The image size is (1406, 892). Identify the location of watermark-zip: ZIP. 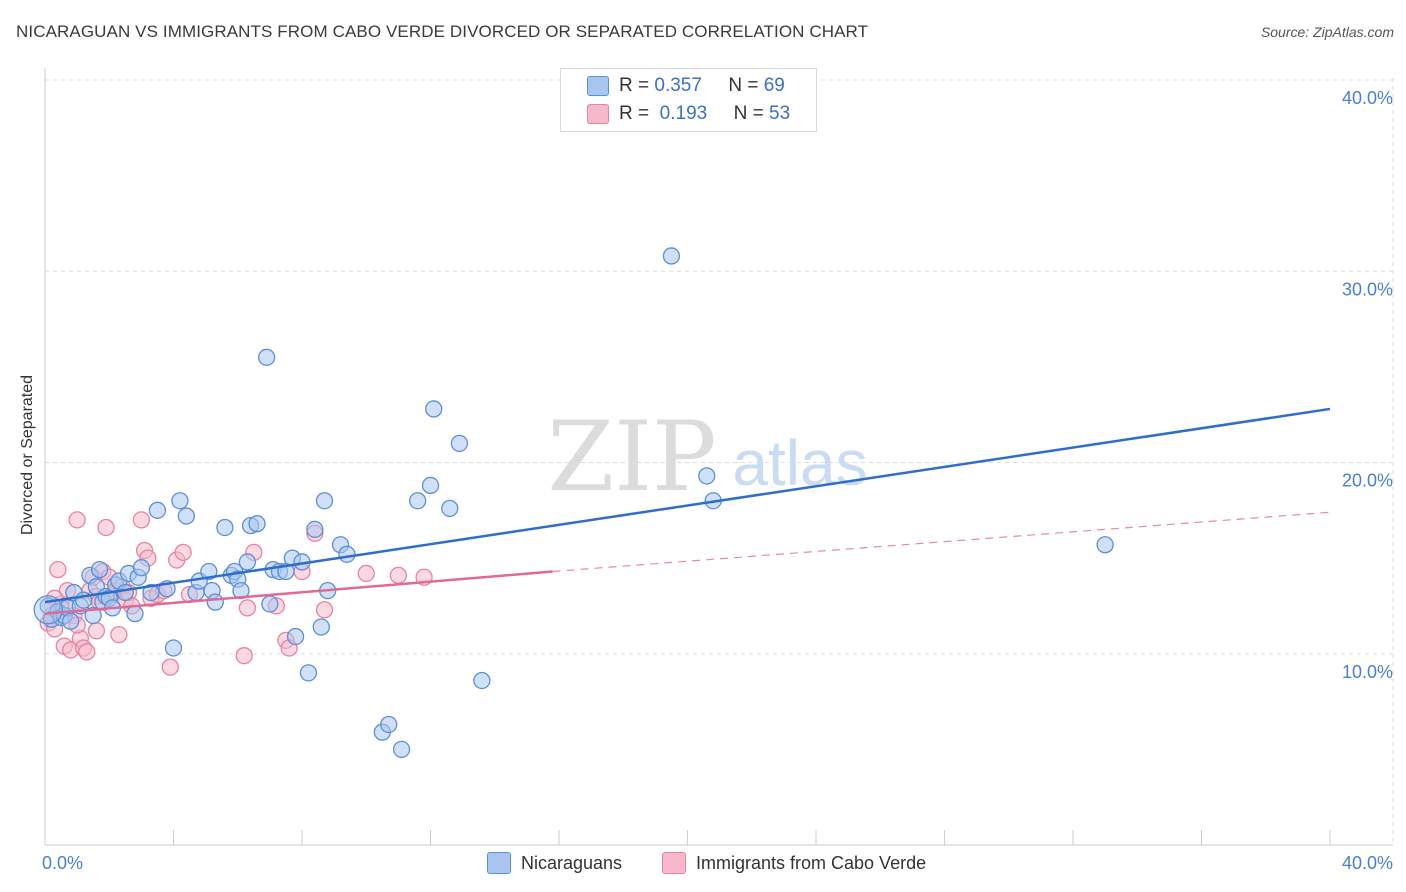
(631, 457).